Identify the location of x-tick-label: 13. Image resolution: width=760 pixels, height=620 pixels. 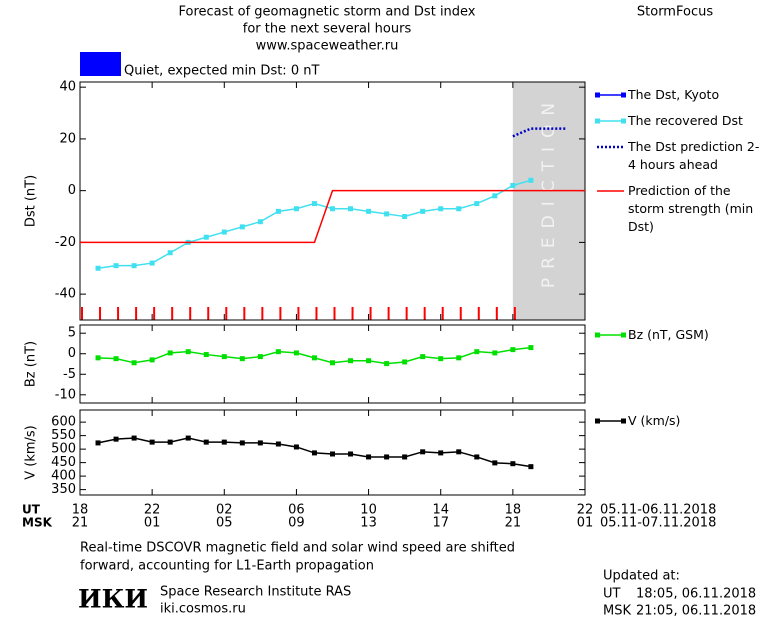
(368, 523).